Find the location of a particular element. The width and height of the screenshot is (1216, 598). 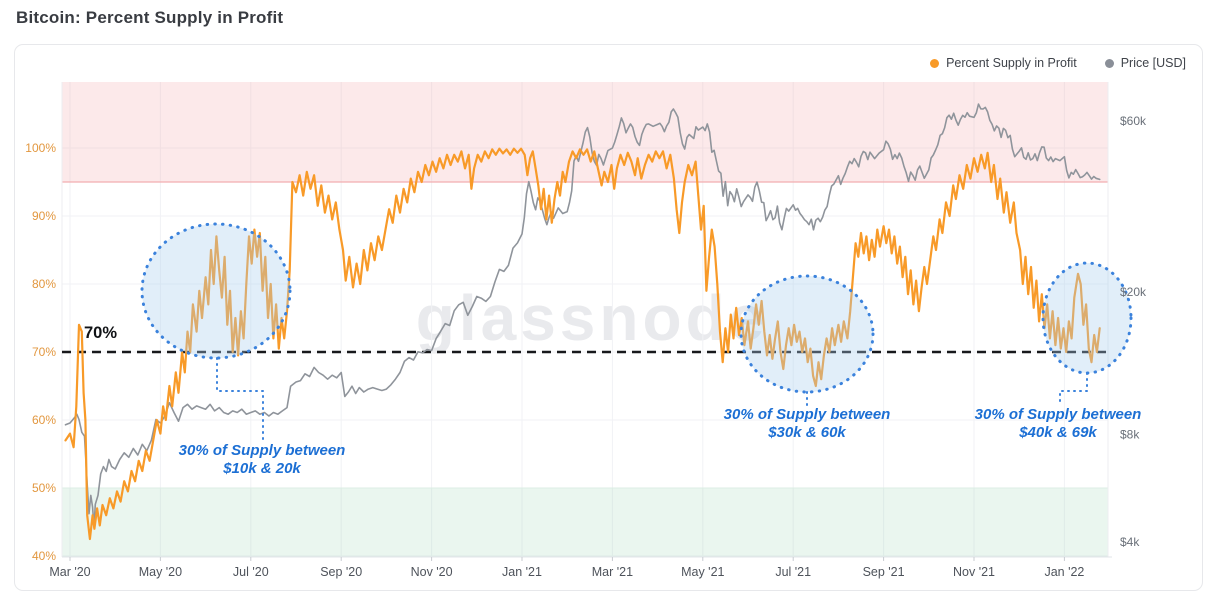

annotation-supply-10k-20k: 30% of Supply between $10k & 20k is located at coordinates (262, 460).